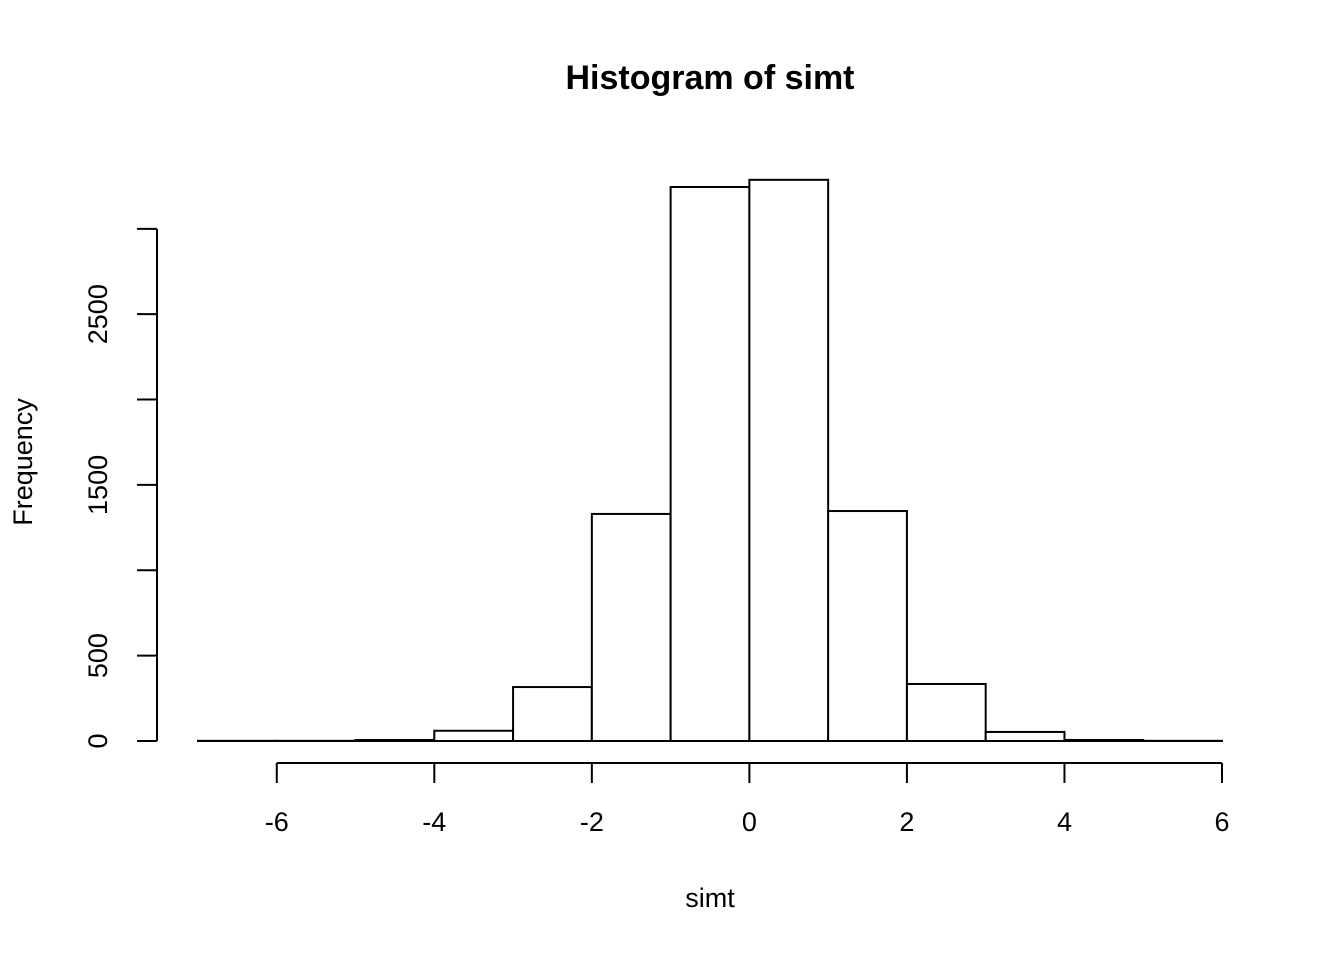 The height and width of the screenshot is (965, 1344). Describe the element at coordinates (1064, 822) in the screenshot. I see `x-tick-label: 4` at that location.